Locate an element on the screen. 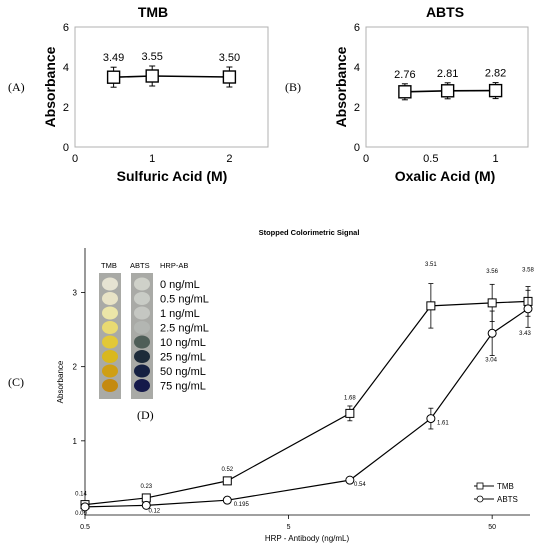  concentration-label: 0 ng/mL is located at coordinates (180, 285).